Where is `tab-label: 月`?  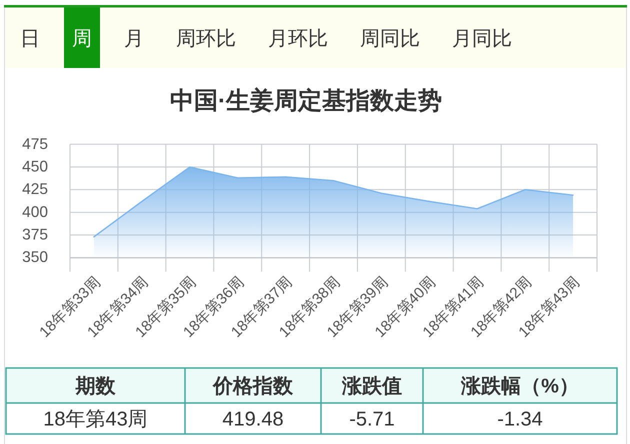
tab-label: 月 is located at coordinates (134, 39).